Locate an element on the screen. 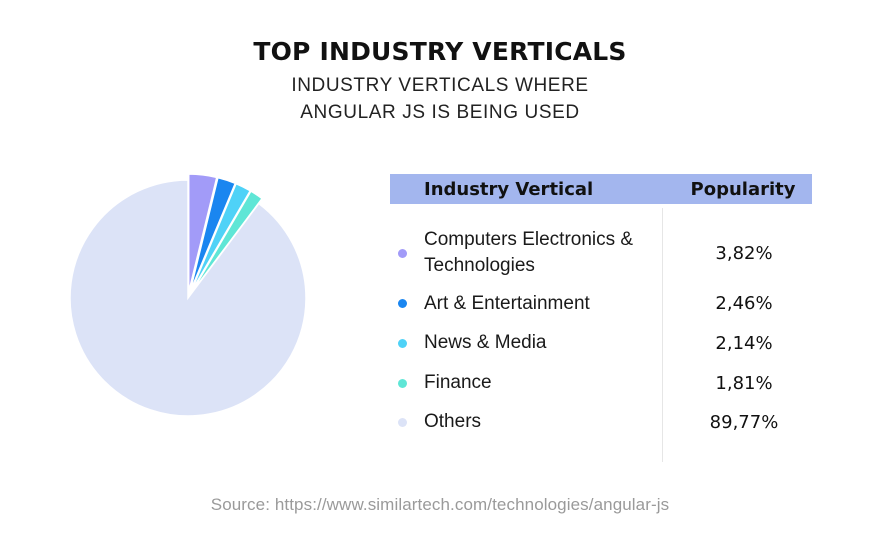  legend-row: Finance 1,81% is located at coordinates (601, 383).